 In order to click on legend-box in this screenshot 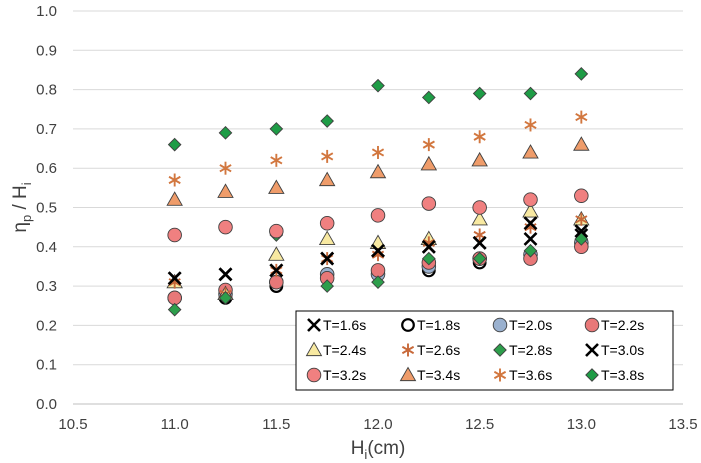, I will do `click(484, 350)`.